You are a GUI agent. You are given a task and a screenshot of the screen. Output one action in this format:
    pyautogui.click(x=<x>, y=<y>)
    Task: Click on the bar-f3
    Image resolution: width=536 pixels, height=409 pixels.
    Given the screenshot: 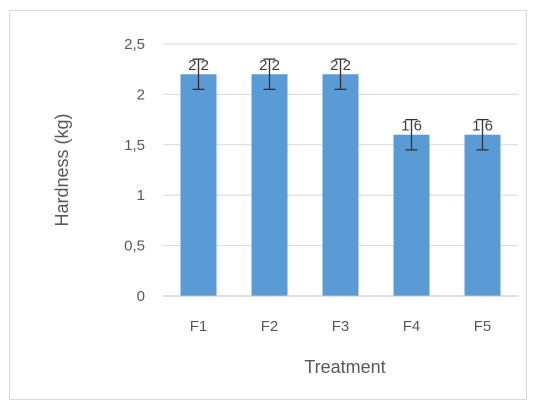 What is the action you would take?
    pyautogui.click(x=340, y=185)
    